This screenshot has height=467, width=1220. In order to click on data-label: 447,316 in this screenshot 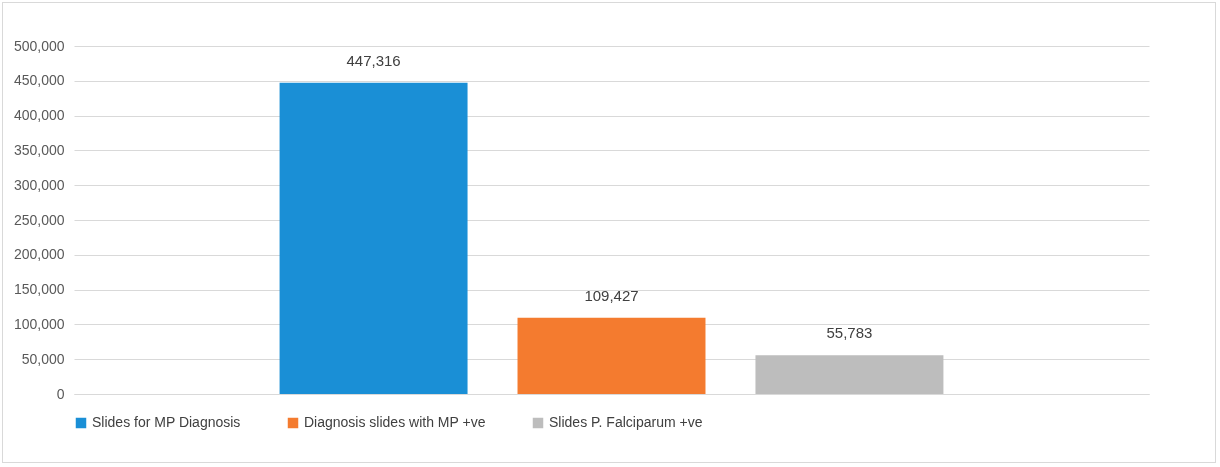, I will do `click(373, 60)`.